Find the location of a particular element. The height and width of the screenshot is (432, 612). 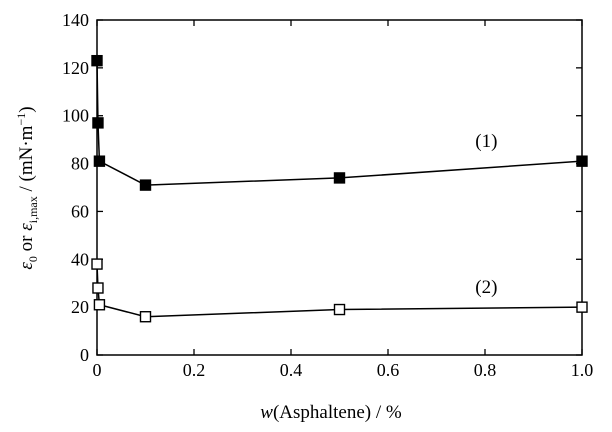

x-tick-label: 0.6 is located at coordinates (388, 370).